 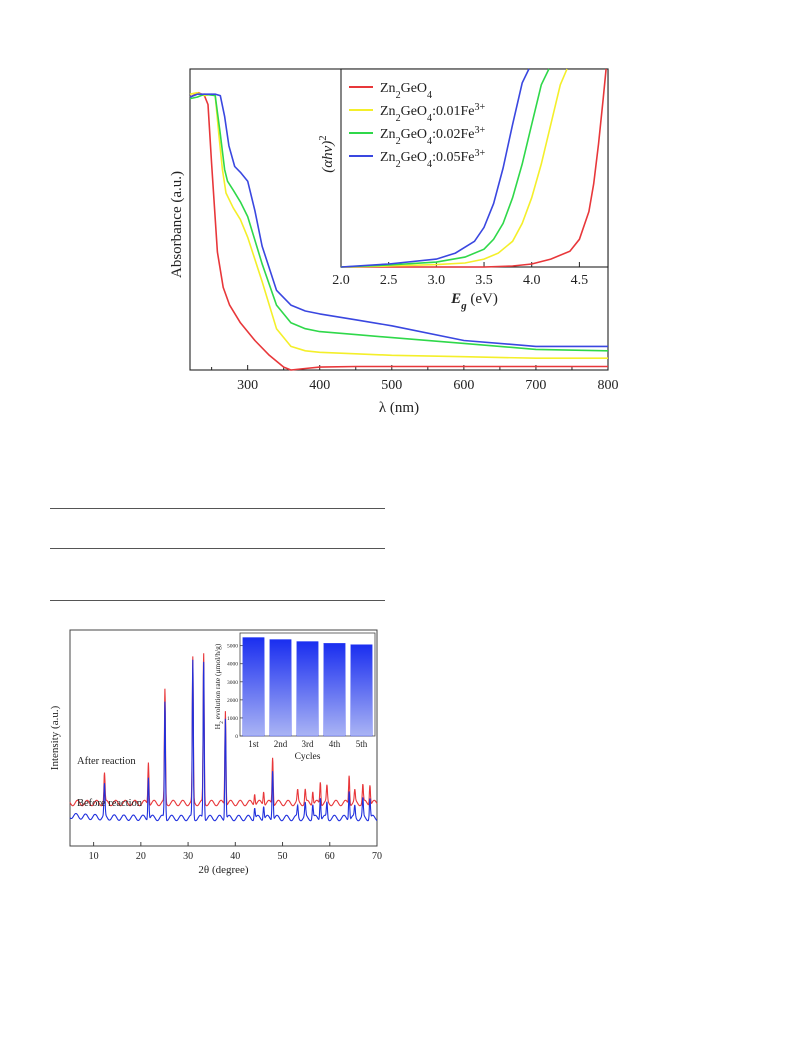 What do you see at coordinates (308, 744) in the screenshot?
I see `xrd-inset-x-tick-label: 3rd` at bounding box center [308, 744].